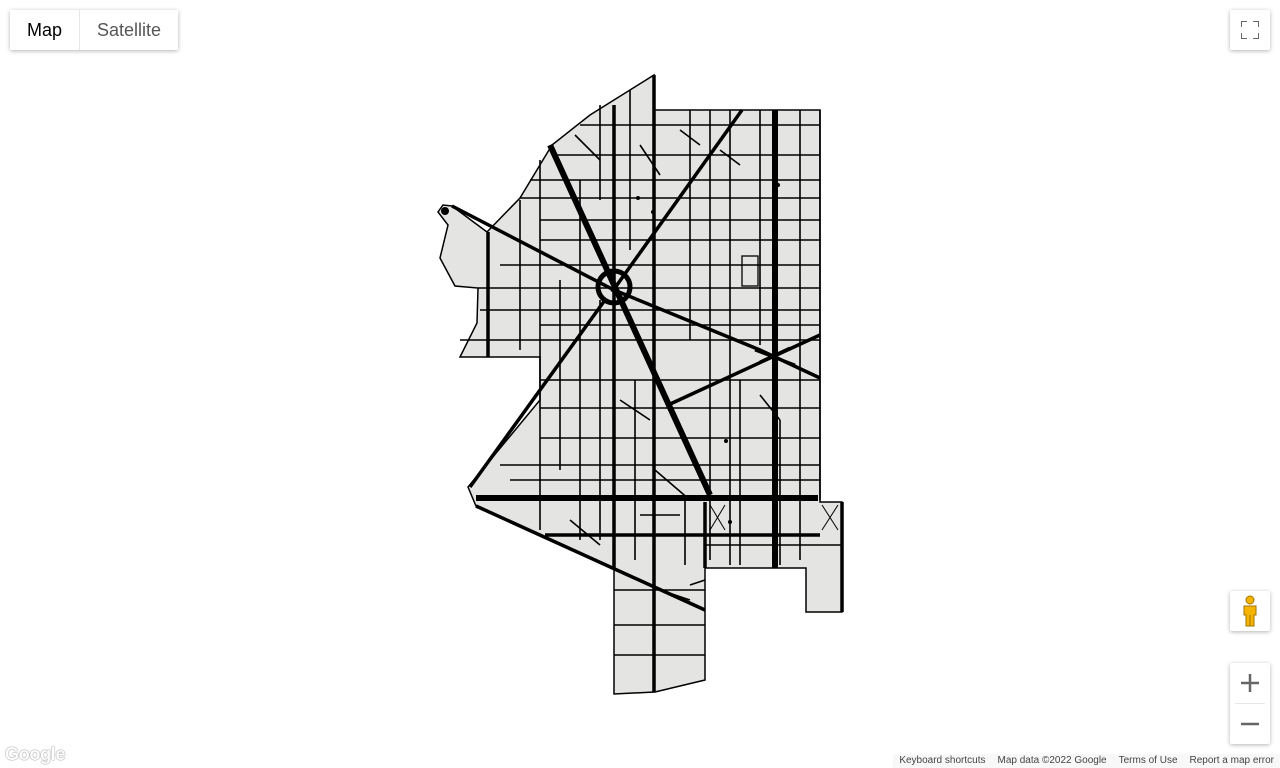 The width and height of the screenshot is (1280, 768). What do you see at coordinates (942, 760) in the screenshot?
I see `keyboard-shortcuts-link: Keyboard shortcuts` at bounding box center [942, 760].